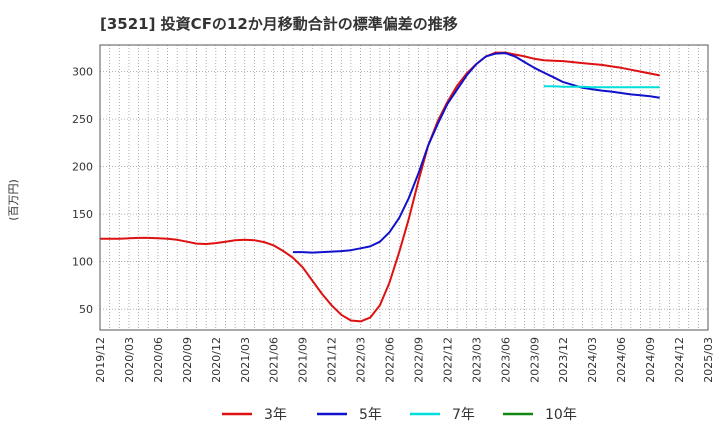 This screenshot has height=440, width=720. I want to click on y-tick-label: 250, so click(82, 119).